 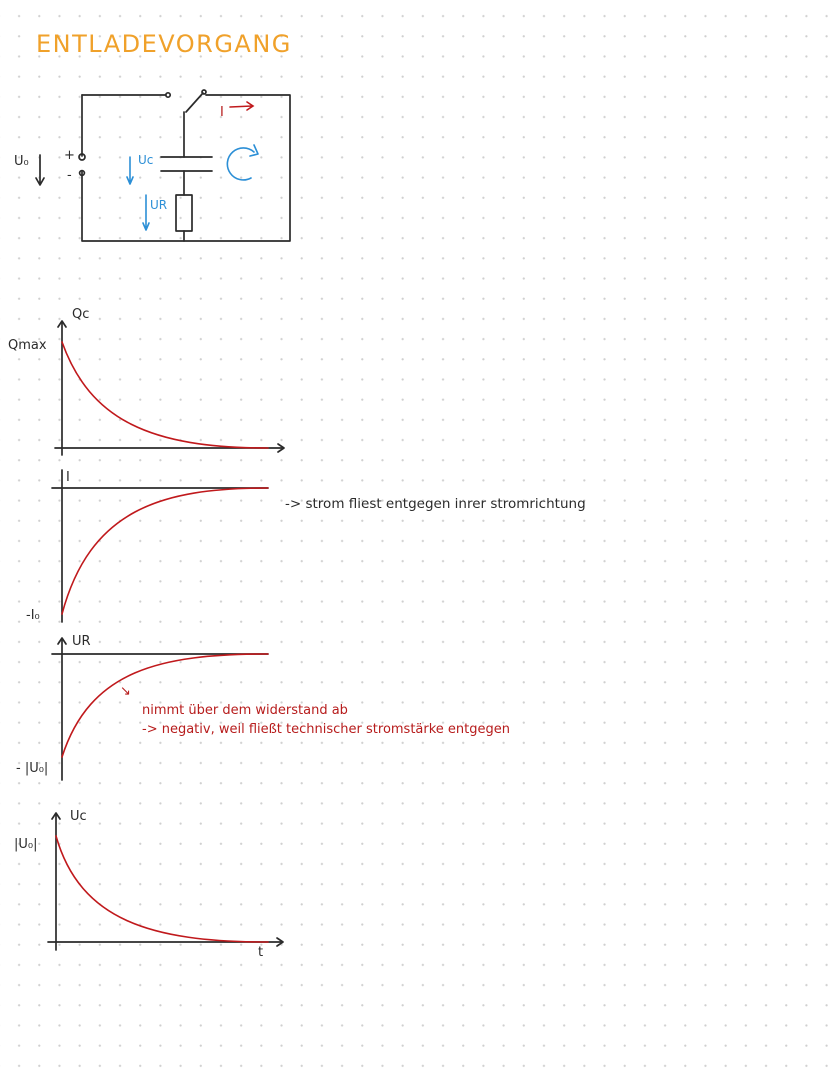 What do you see at coordinates (261, 952) in the screenshot?
I see `graph-uc-x-label: t` at bounding box center [261, 952].